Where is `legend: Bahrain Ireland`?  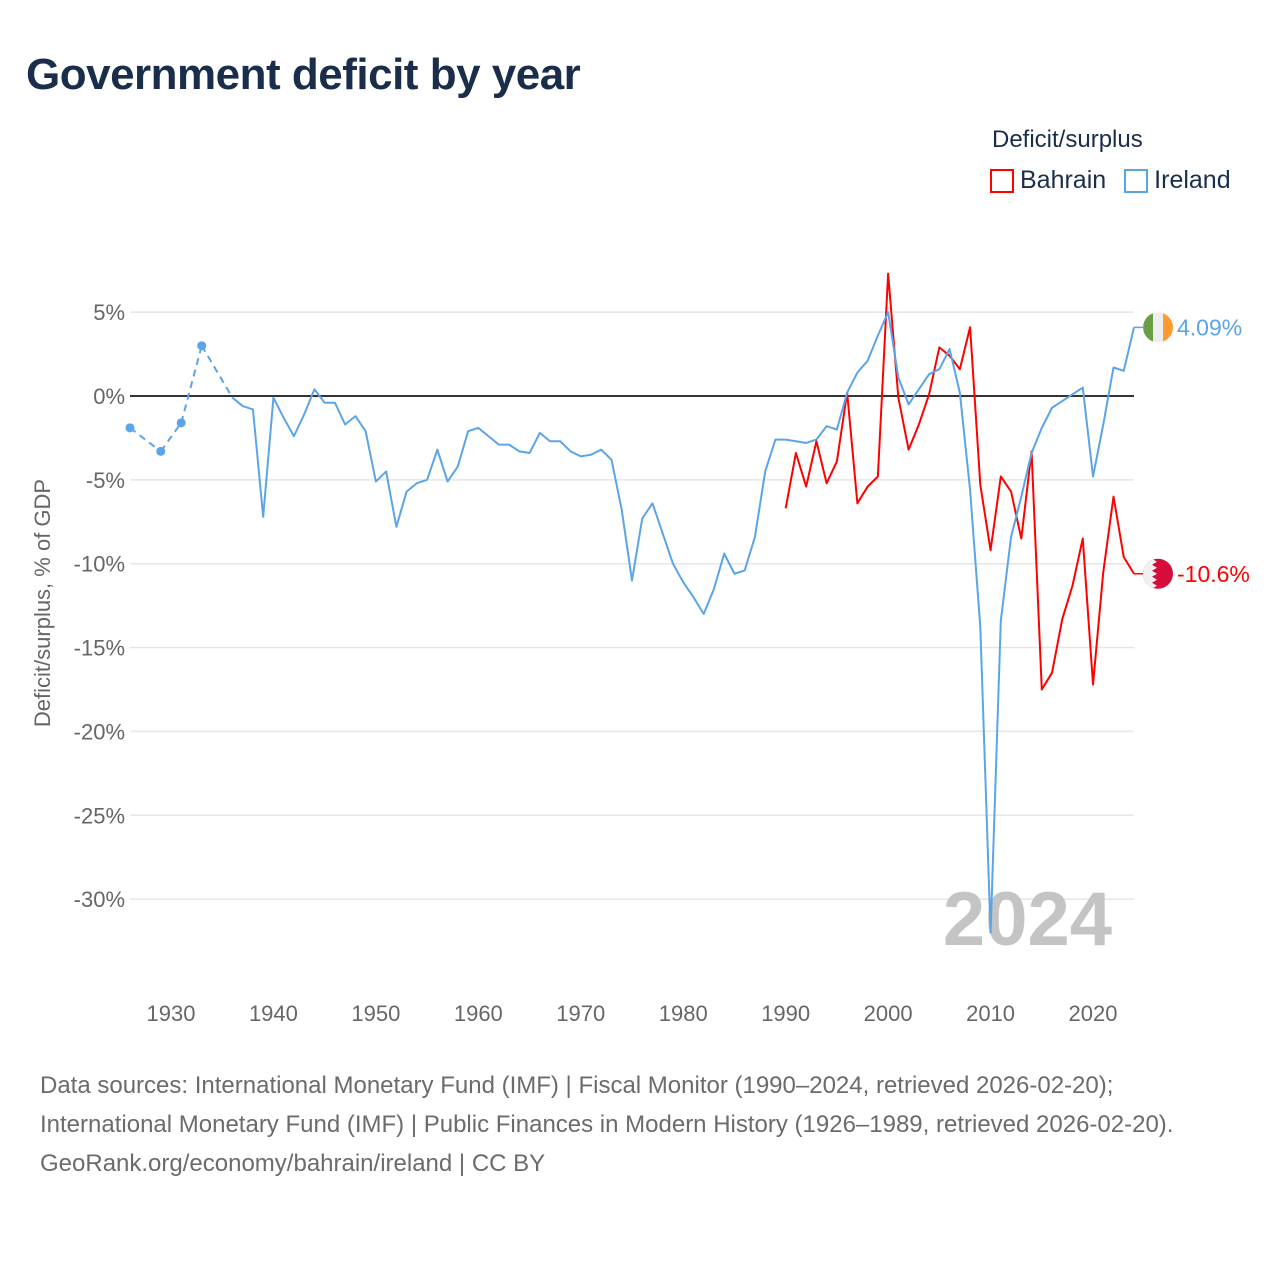
legend: Bahrain Ireland is located at coordinates (1110, 180).